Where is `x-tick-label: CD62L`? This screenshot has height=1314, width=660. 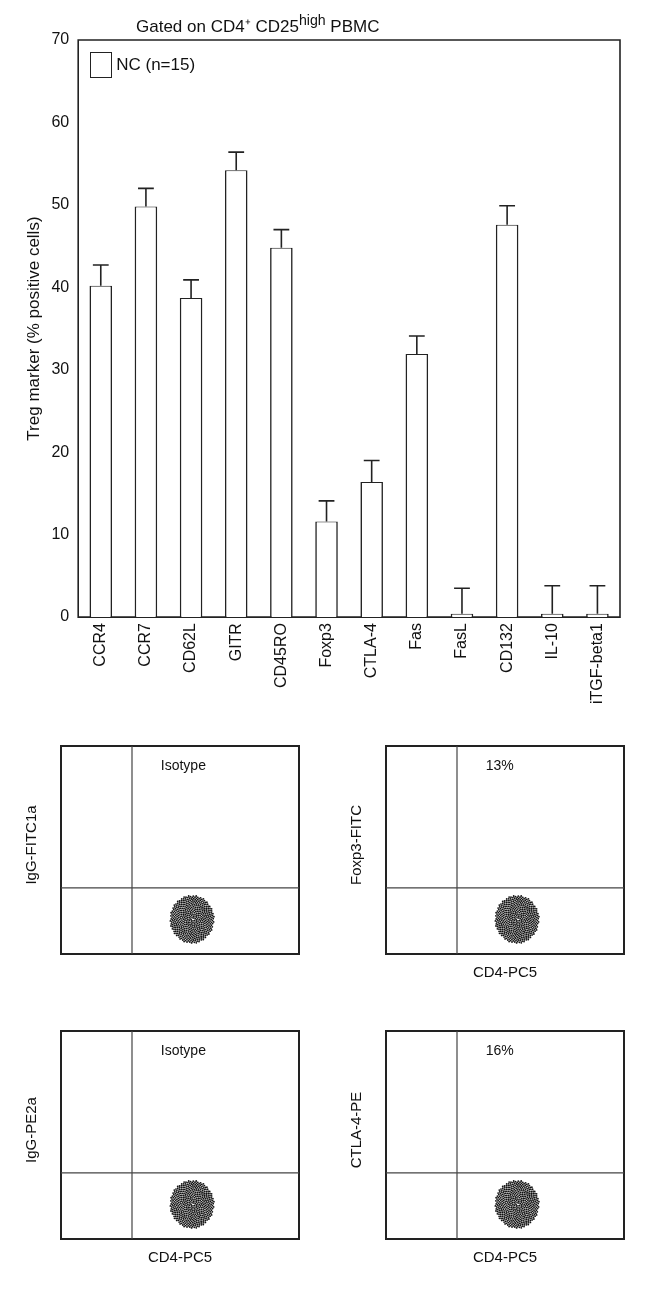 x-tick-label: CD62L is located at coordinates (190, 647).